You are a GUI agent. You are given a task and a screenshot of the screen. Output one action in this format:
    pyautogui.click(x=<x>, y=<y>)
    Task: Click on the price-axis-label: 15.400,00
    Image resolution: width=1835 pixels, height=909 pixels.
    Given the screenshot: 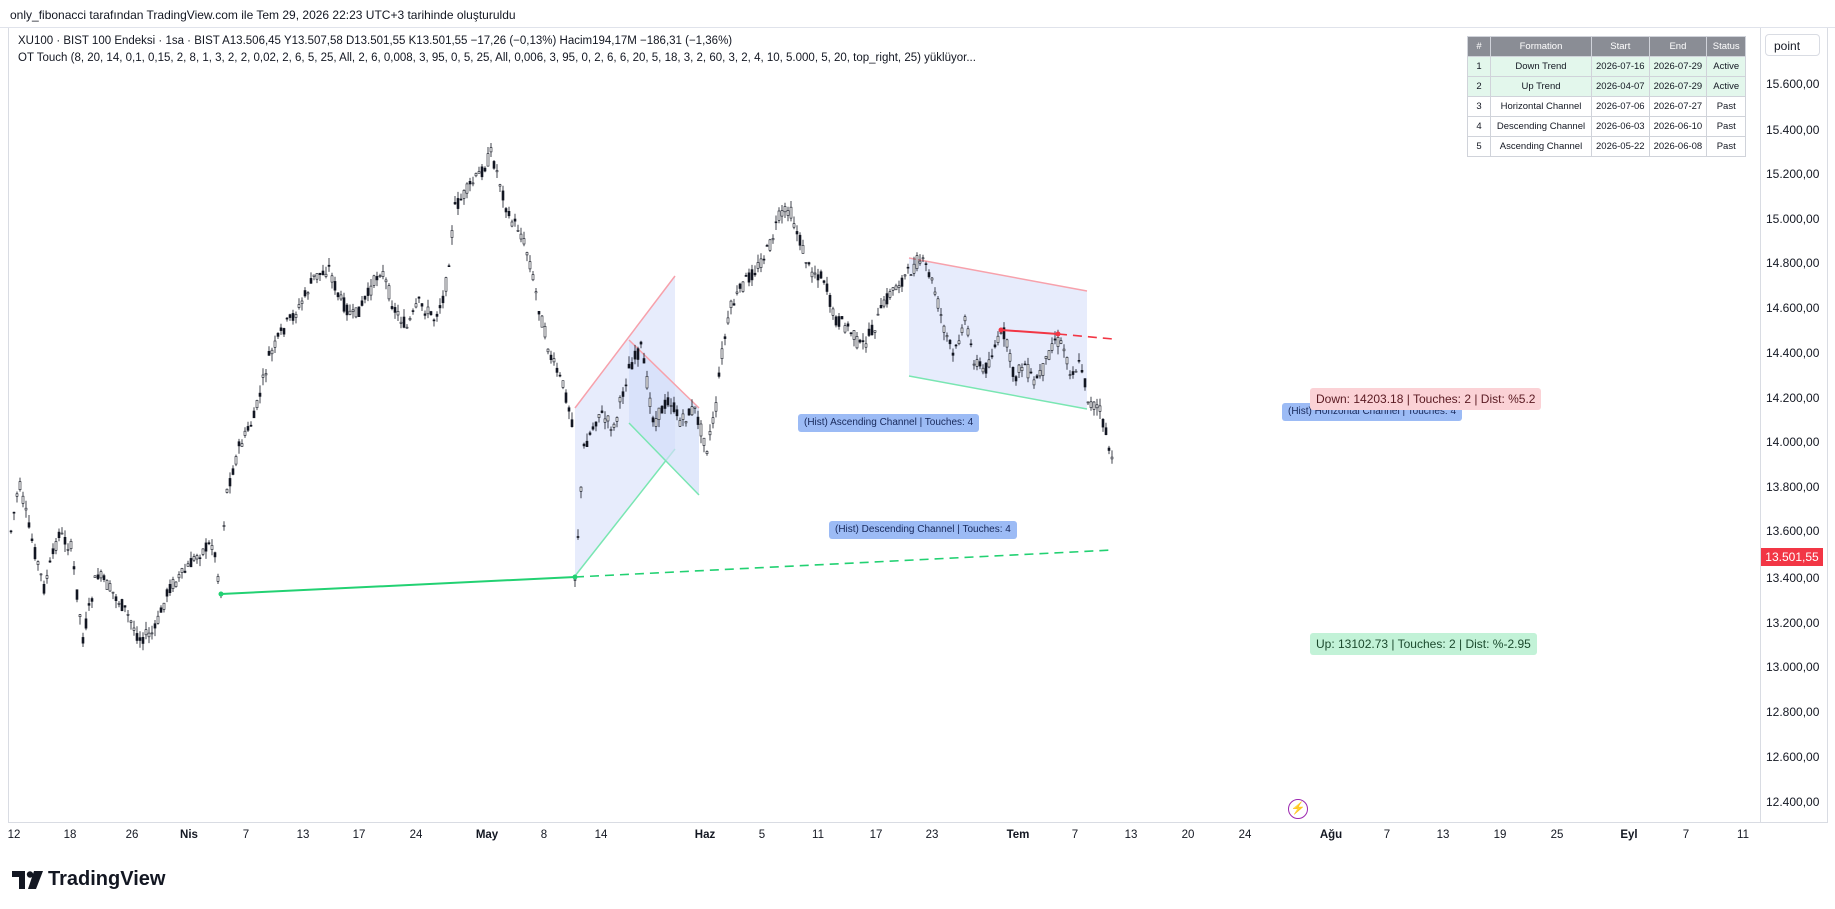 What is the action you would take?
    pyautogui.click(x=1793, y=130)
    